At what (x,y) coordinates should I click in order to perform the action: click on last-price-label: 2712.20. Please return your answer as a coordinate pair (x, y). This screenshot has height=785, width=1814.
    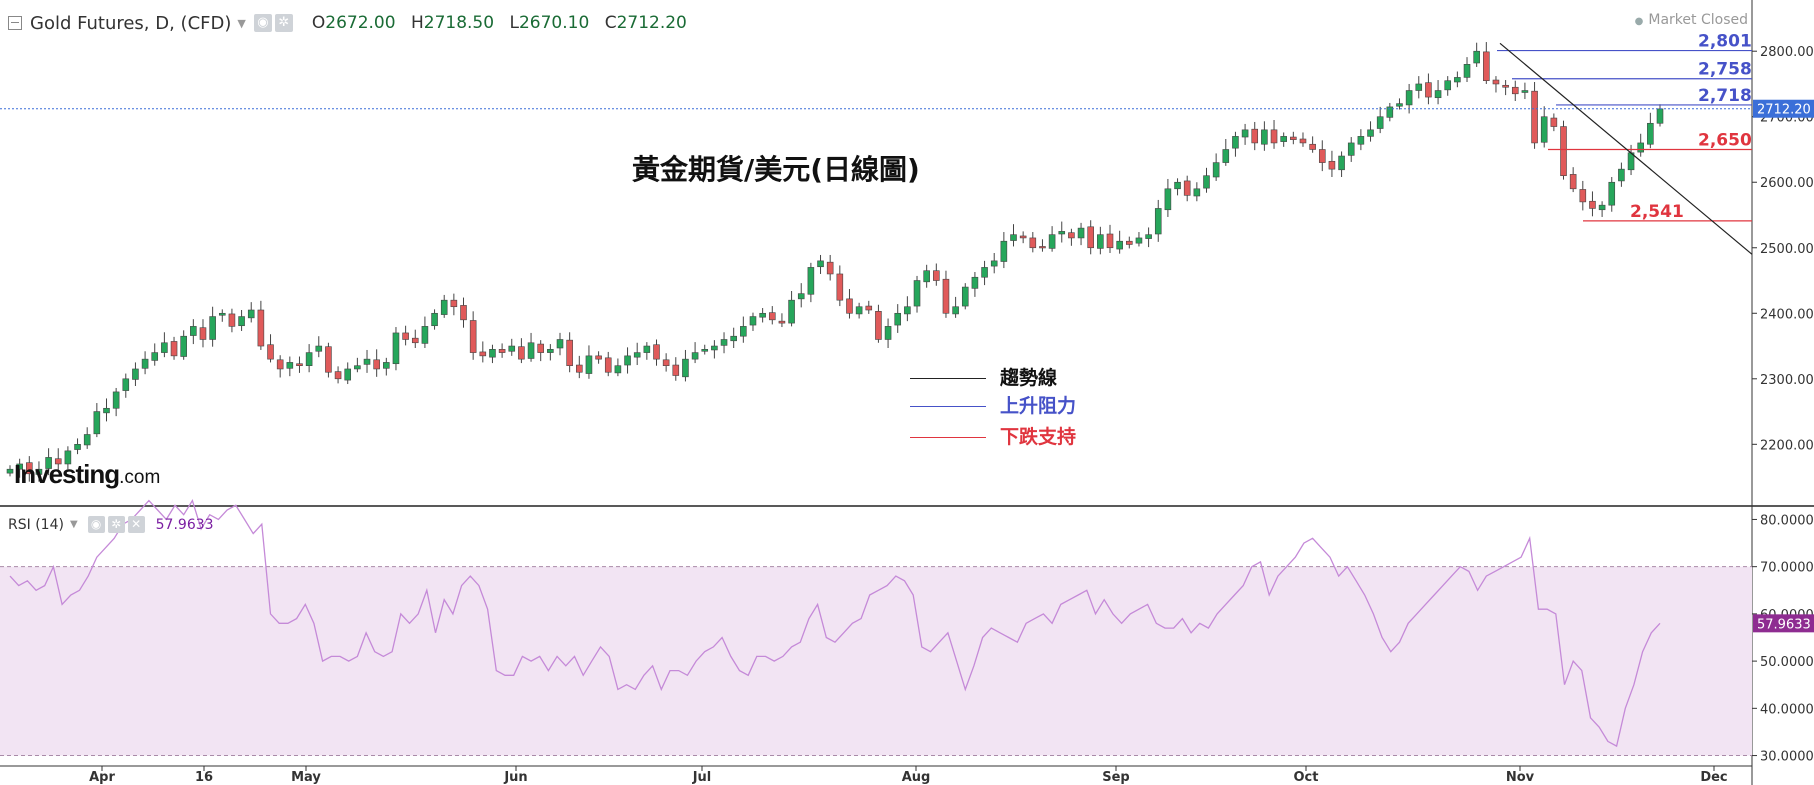
    Looking at the image, I should click on (1784, 110).